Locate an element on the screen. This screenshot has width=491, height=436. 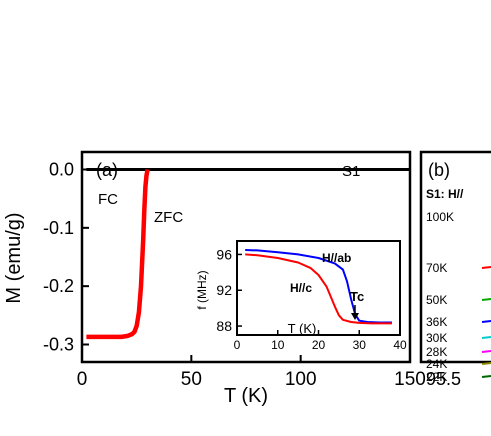
temperature-label: 50K is located at coordinates (436, 300).